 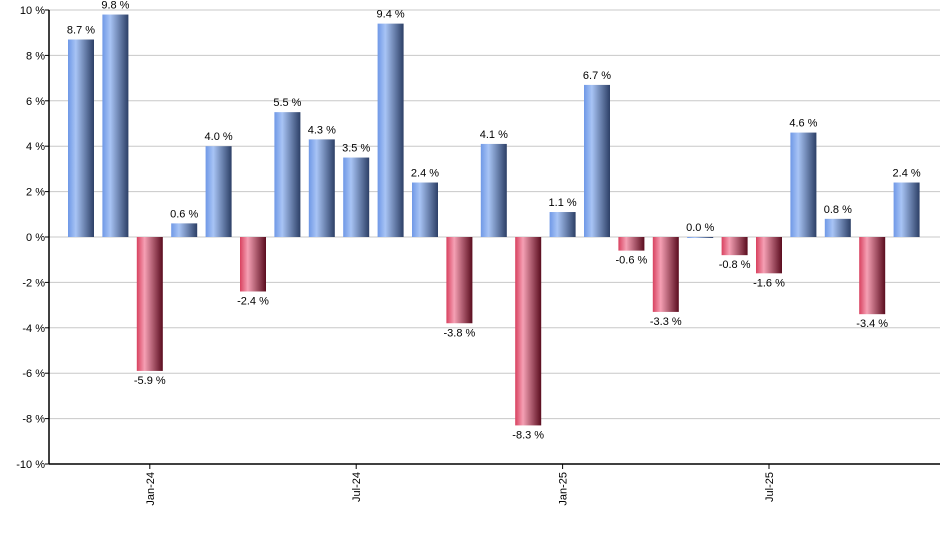 I want to click on data-label: -5.9 %, so click(x=150, y=381).